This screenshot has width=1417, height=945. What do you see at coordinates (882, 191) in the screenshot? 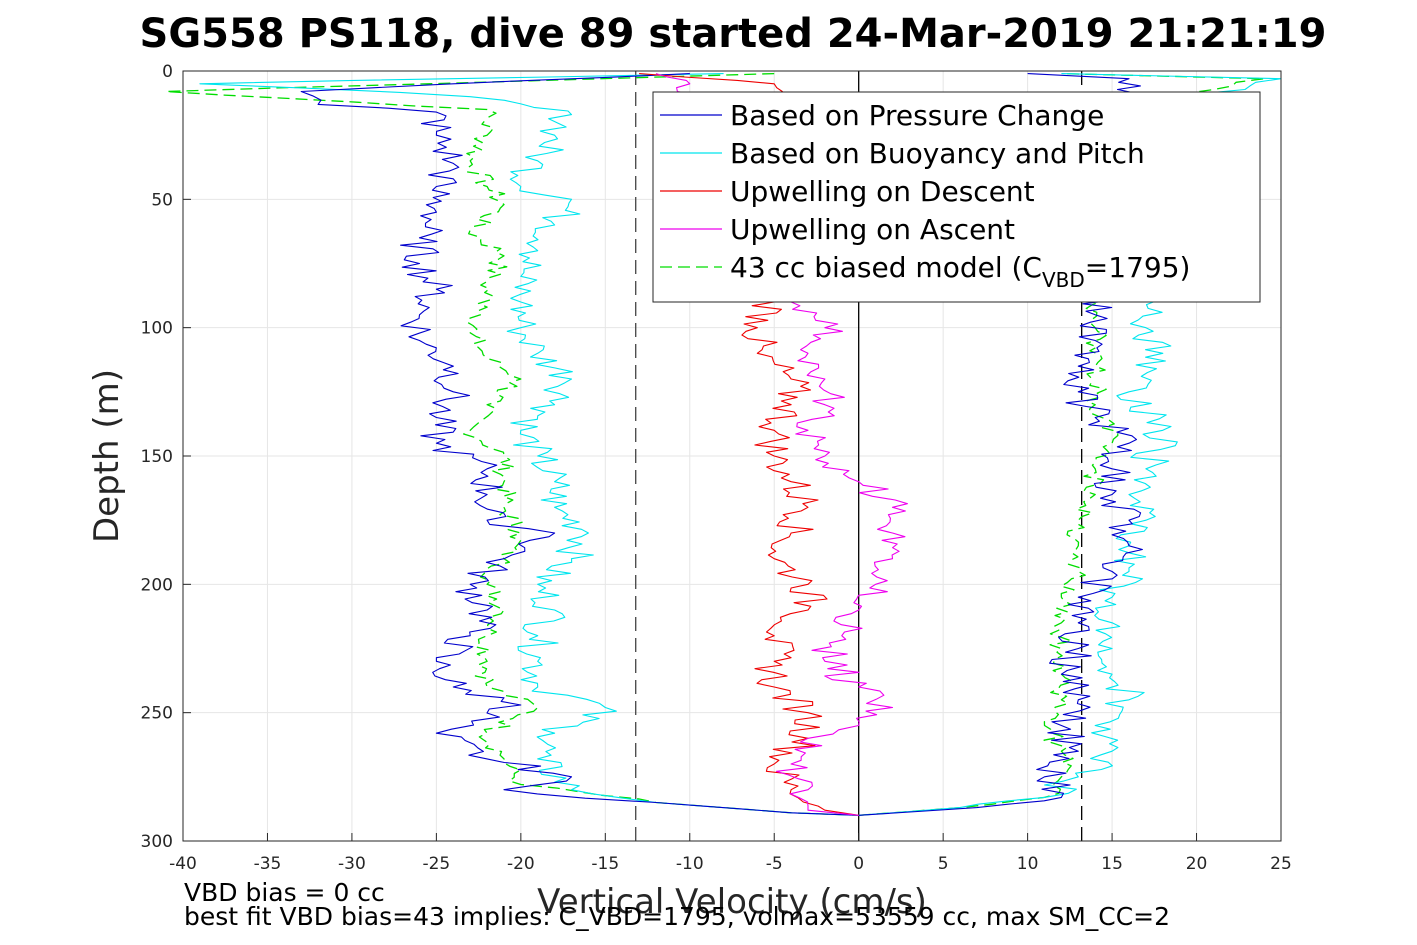
I see `legend-label: Upwelling on Descent` at bounding box center [882, 191].